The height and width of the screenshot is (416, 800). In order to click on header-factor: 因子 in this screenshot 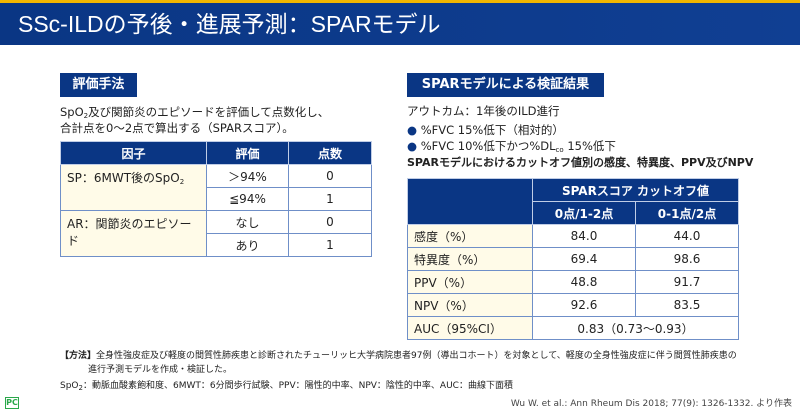, I will do `click(133, 153)`.